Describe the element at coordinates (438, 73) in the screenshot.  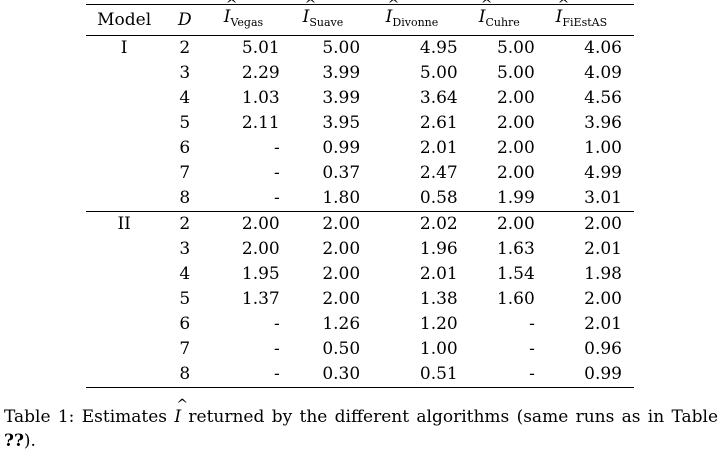
I see `cell-divonne: 5.00` at that location.